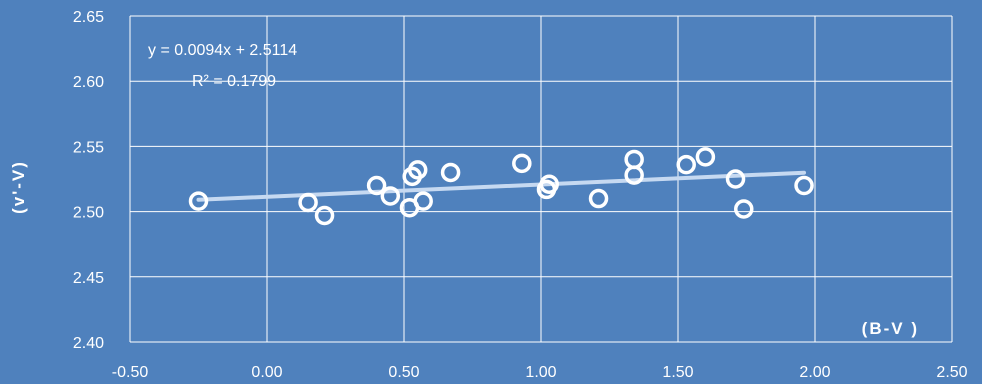  I want to click on x-tick-label: 1.50, so click(677, 372).